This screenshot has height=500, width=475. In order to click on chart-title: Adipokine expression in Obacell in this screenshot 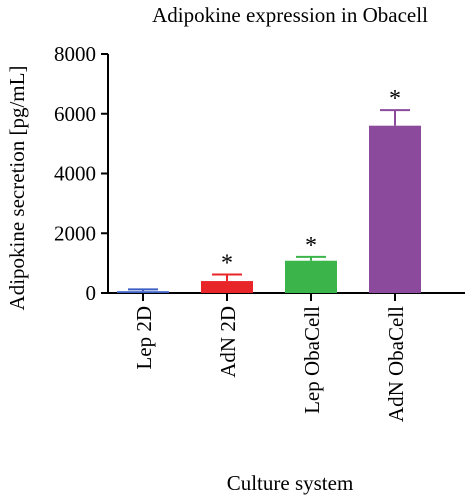, I will do `click(290, 15)`.